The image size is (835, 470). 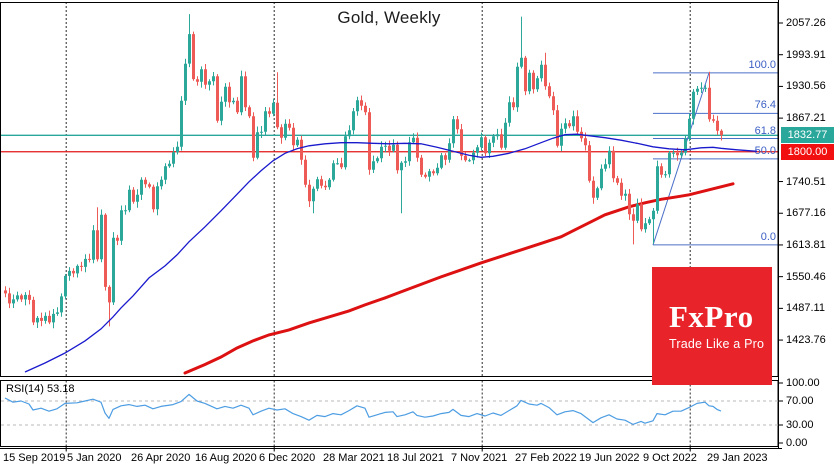 What do you see at coordinates (806, 118) in the screenshot?
I see `y-axis-label: 1867.21` at bounding box center [806, 118].